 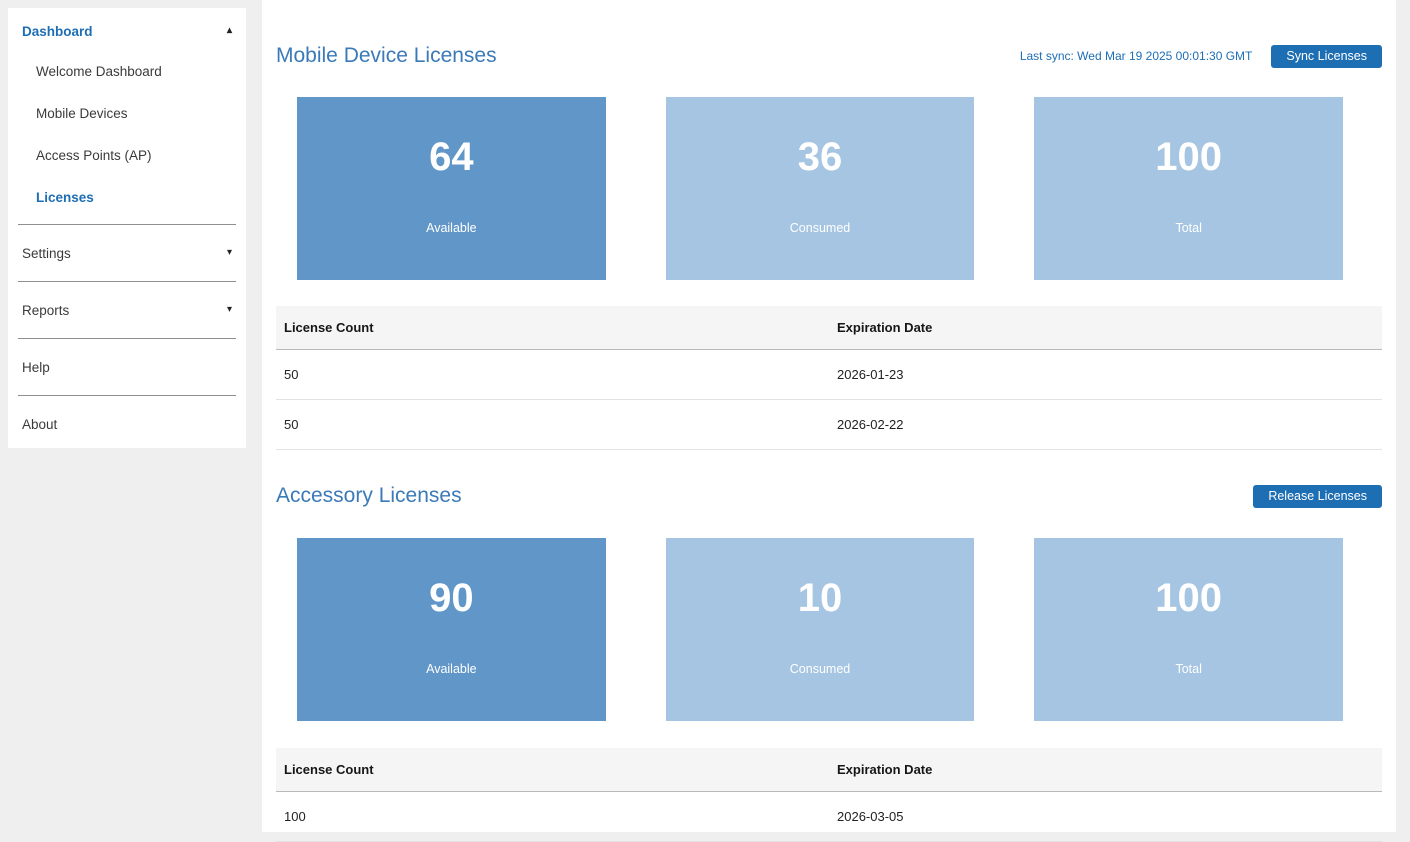 I want to click on stat-card-consumed: 36 Consumed, so click(x=820, y=188).